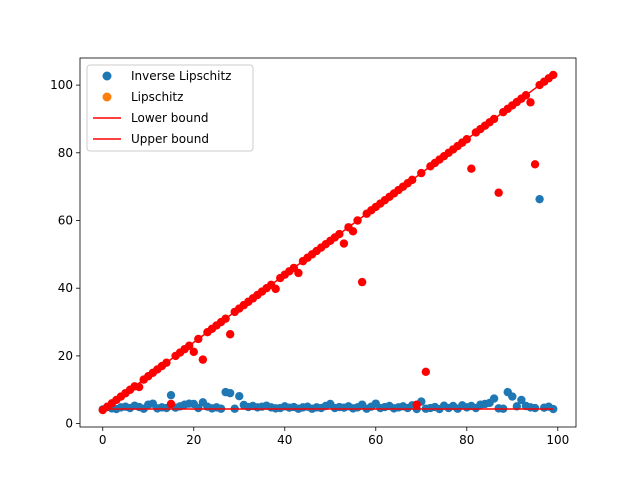  Describe the element at coordinates (170, 139) in the screenshot. I see `legend-label: Upper bound` at that location.